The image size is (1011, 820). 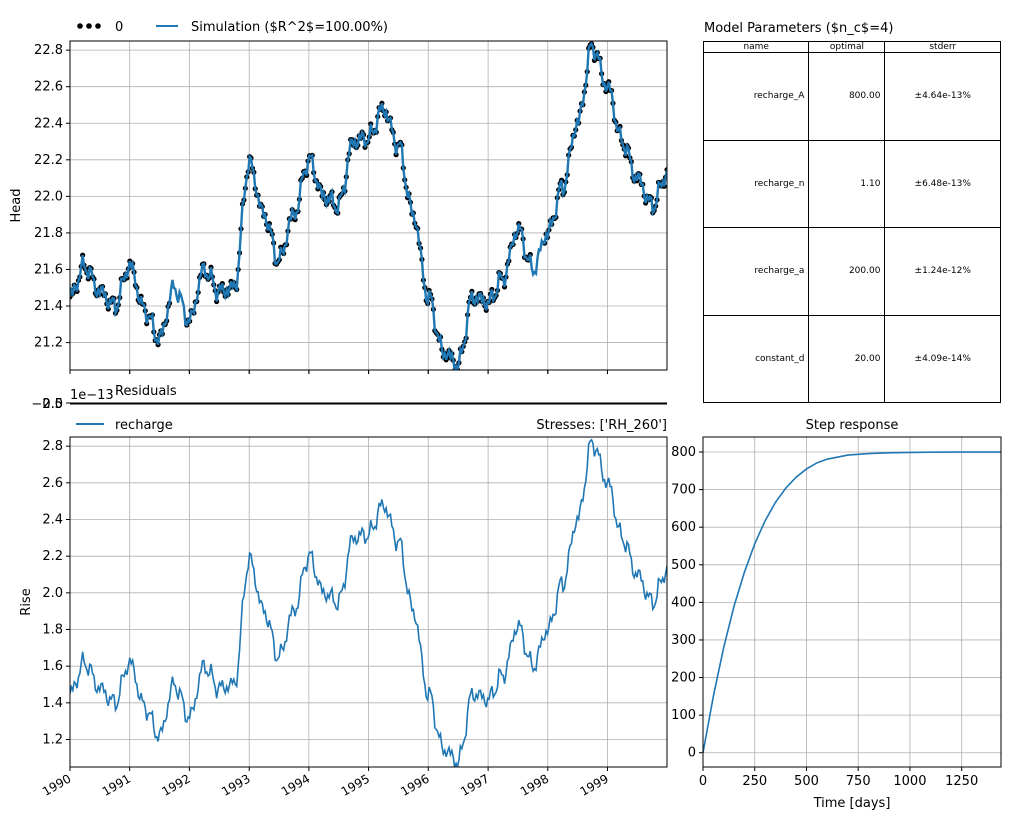 I want to click on offset-text: 1e−13, so click(x=92, y=395).